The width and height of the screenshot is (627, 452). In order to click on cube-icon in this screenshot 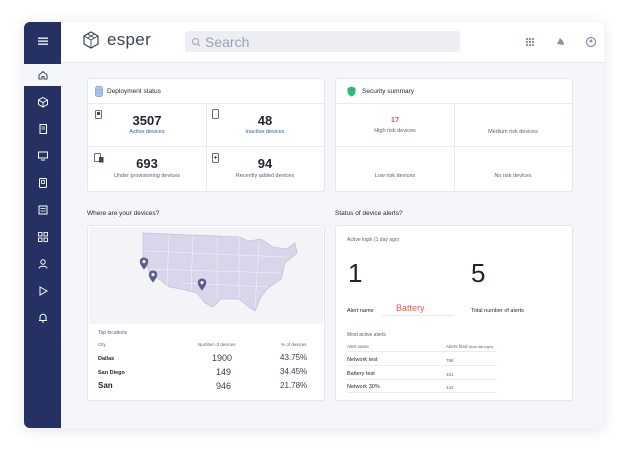, I will do `click(42, 102)`.